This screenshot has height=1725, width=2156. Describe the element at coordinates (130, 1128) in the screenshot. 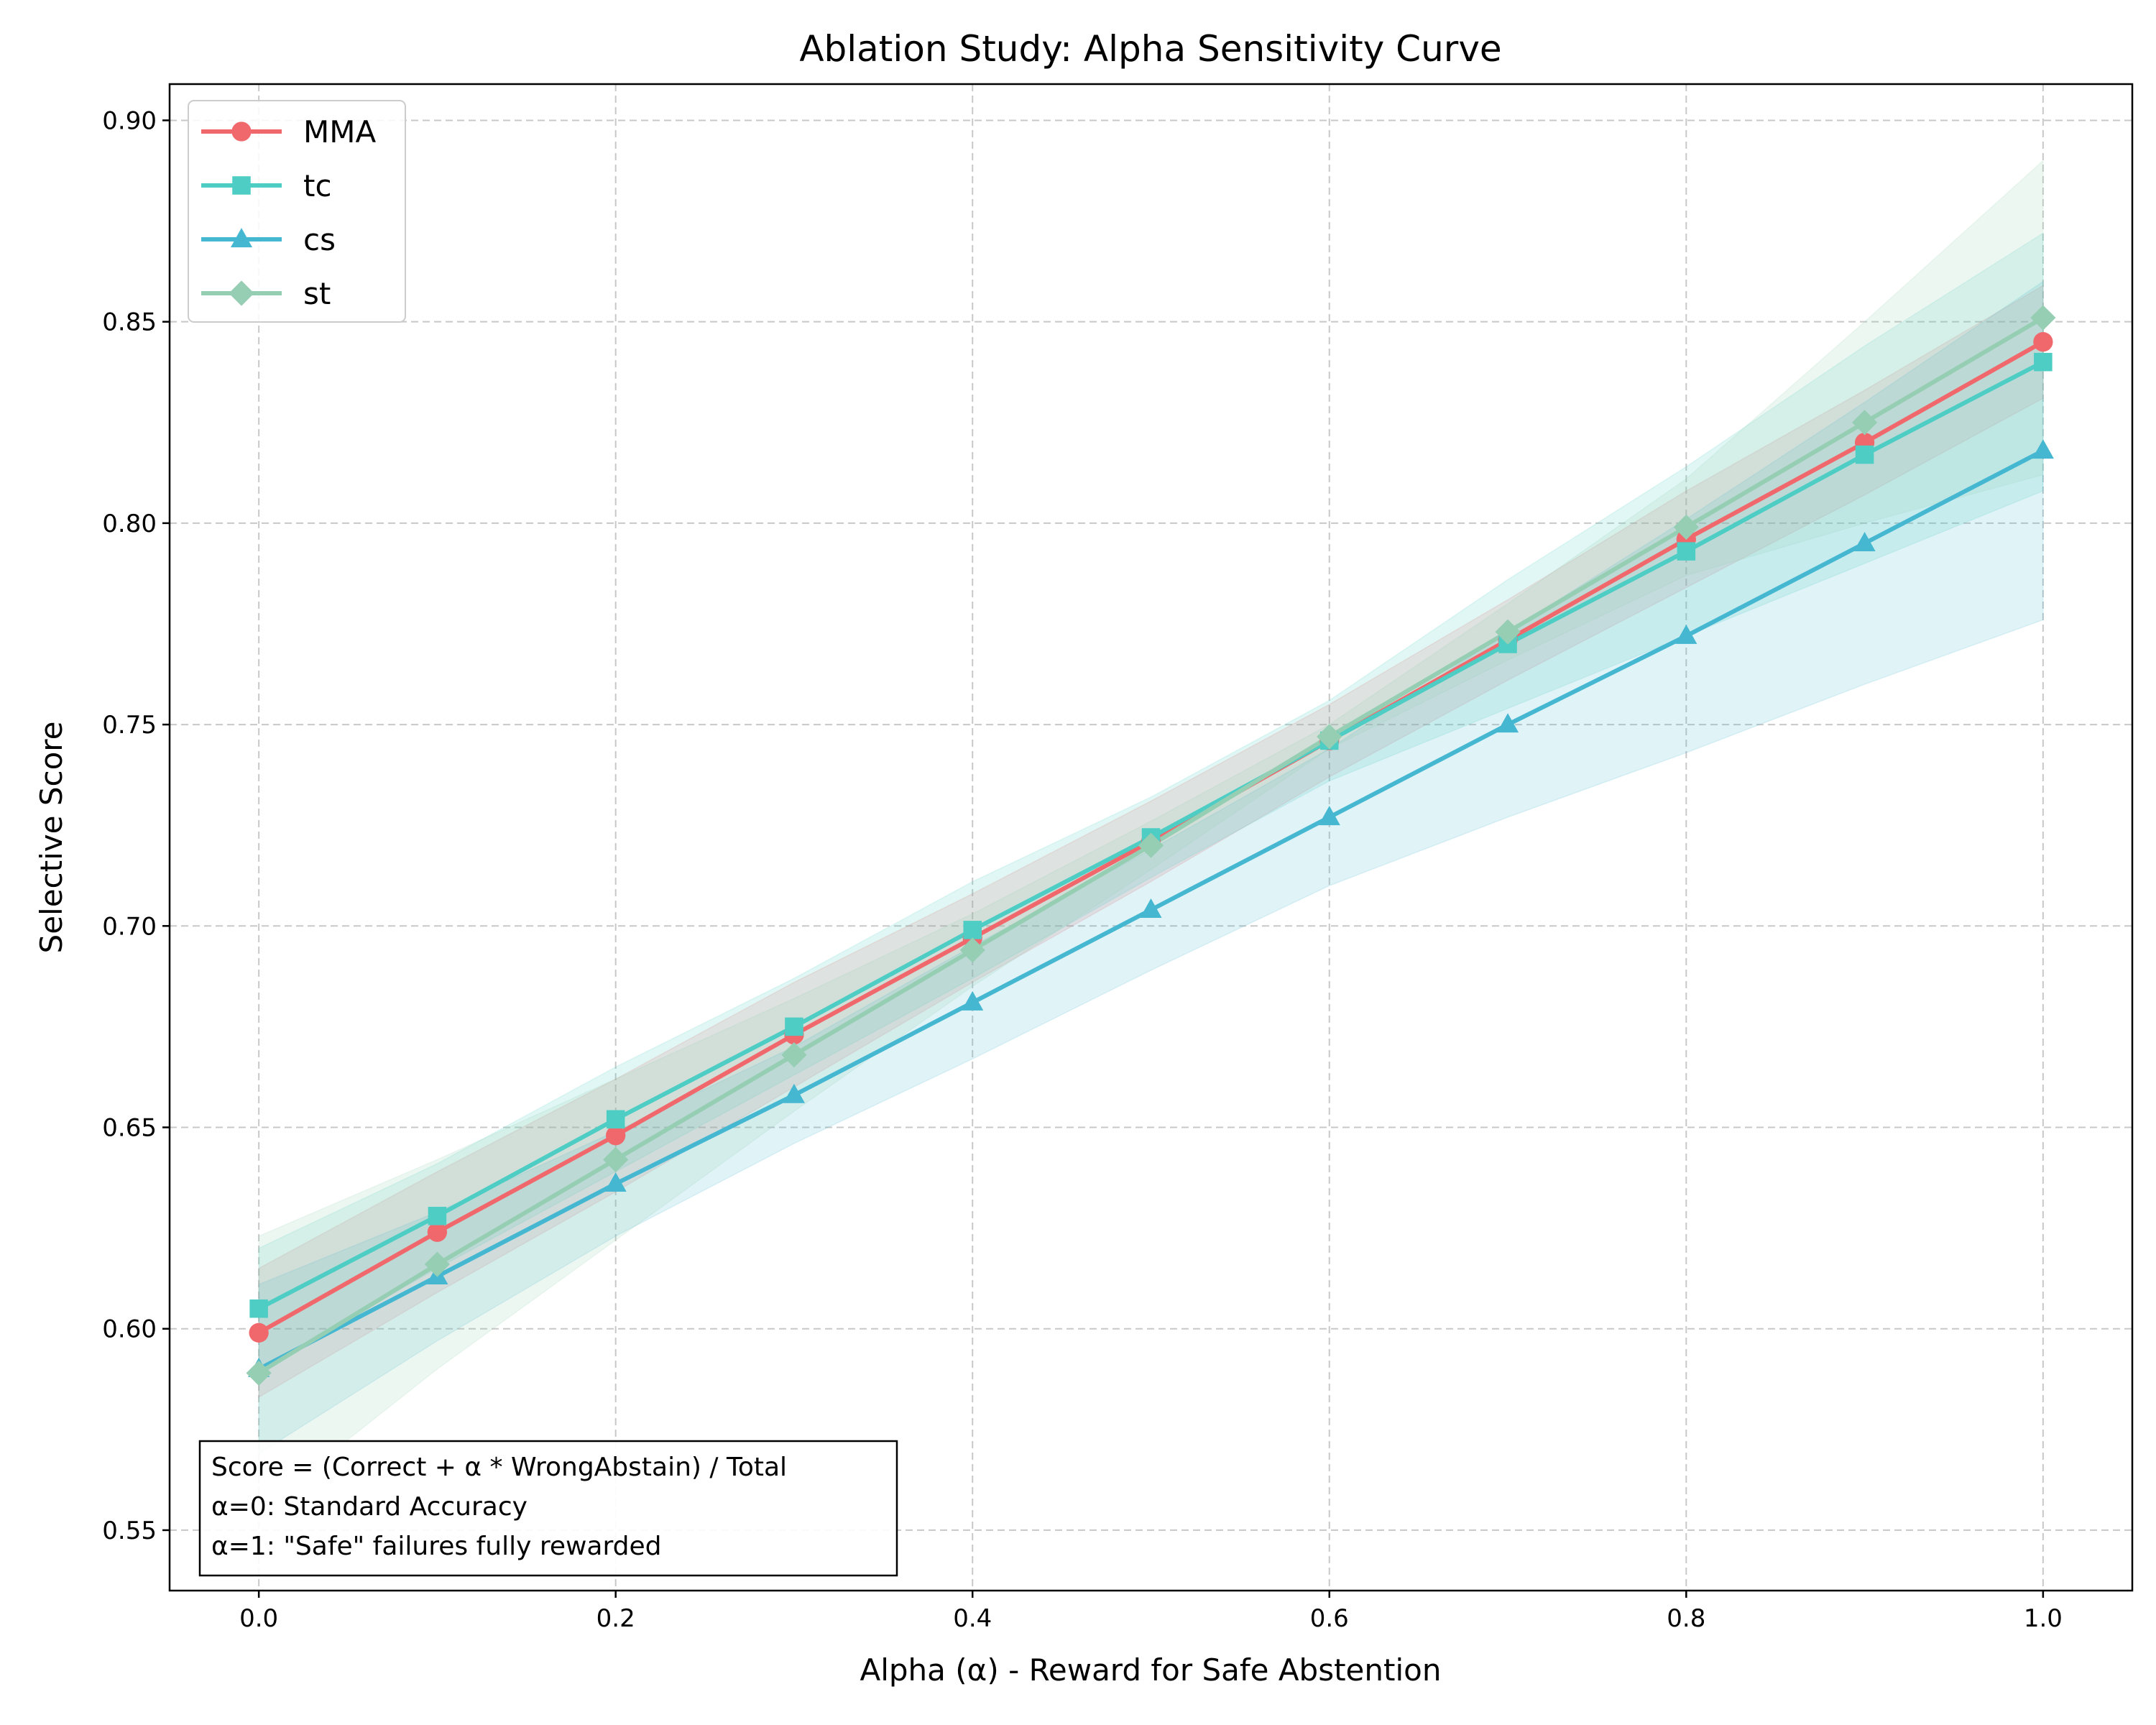

I see `y-tick-label: 0.65` at that location.